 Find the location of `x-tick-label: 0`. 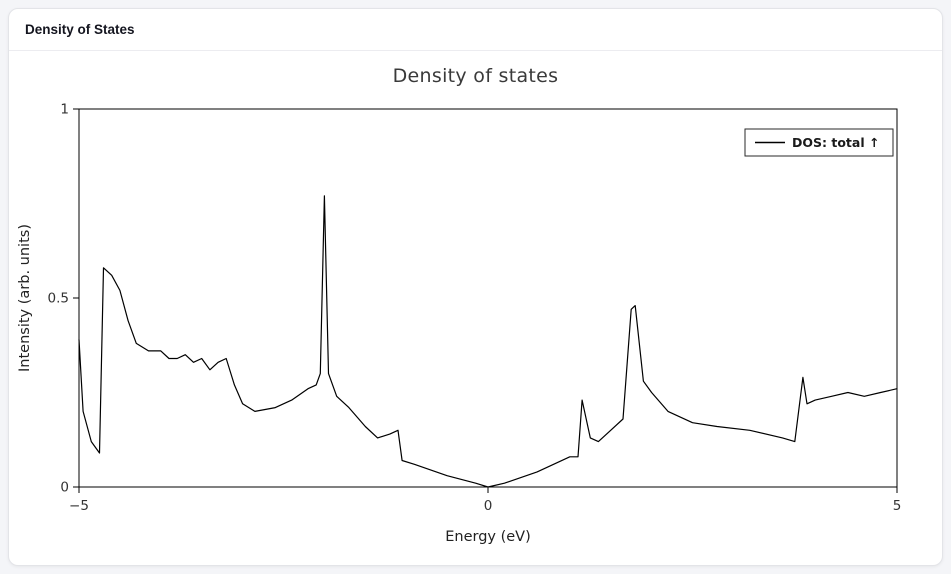

x-tick-label: 0 is located at coordinates (488, 506).